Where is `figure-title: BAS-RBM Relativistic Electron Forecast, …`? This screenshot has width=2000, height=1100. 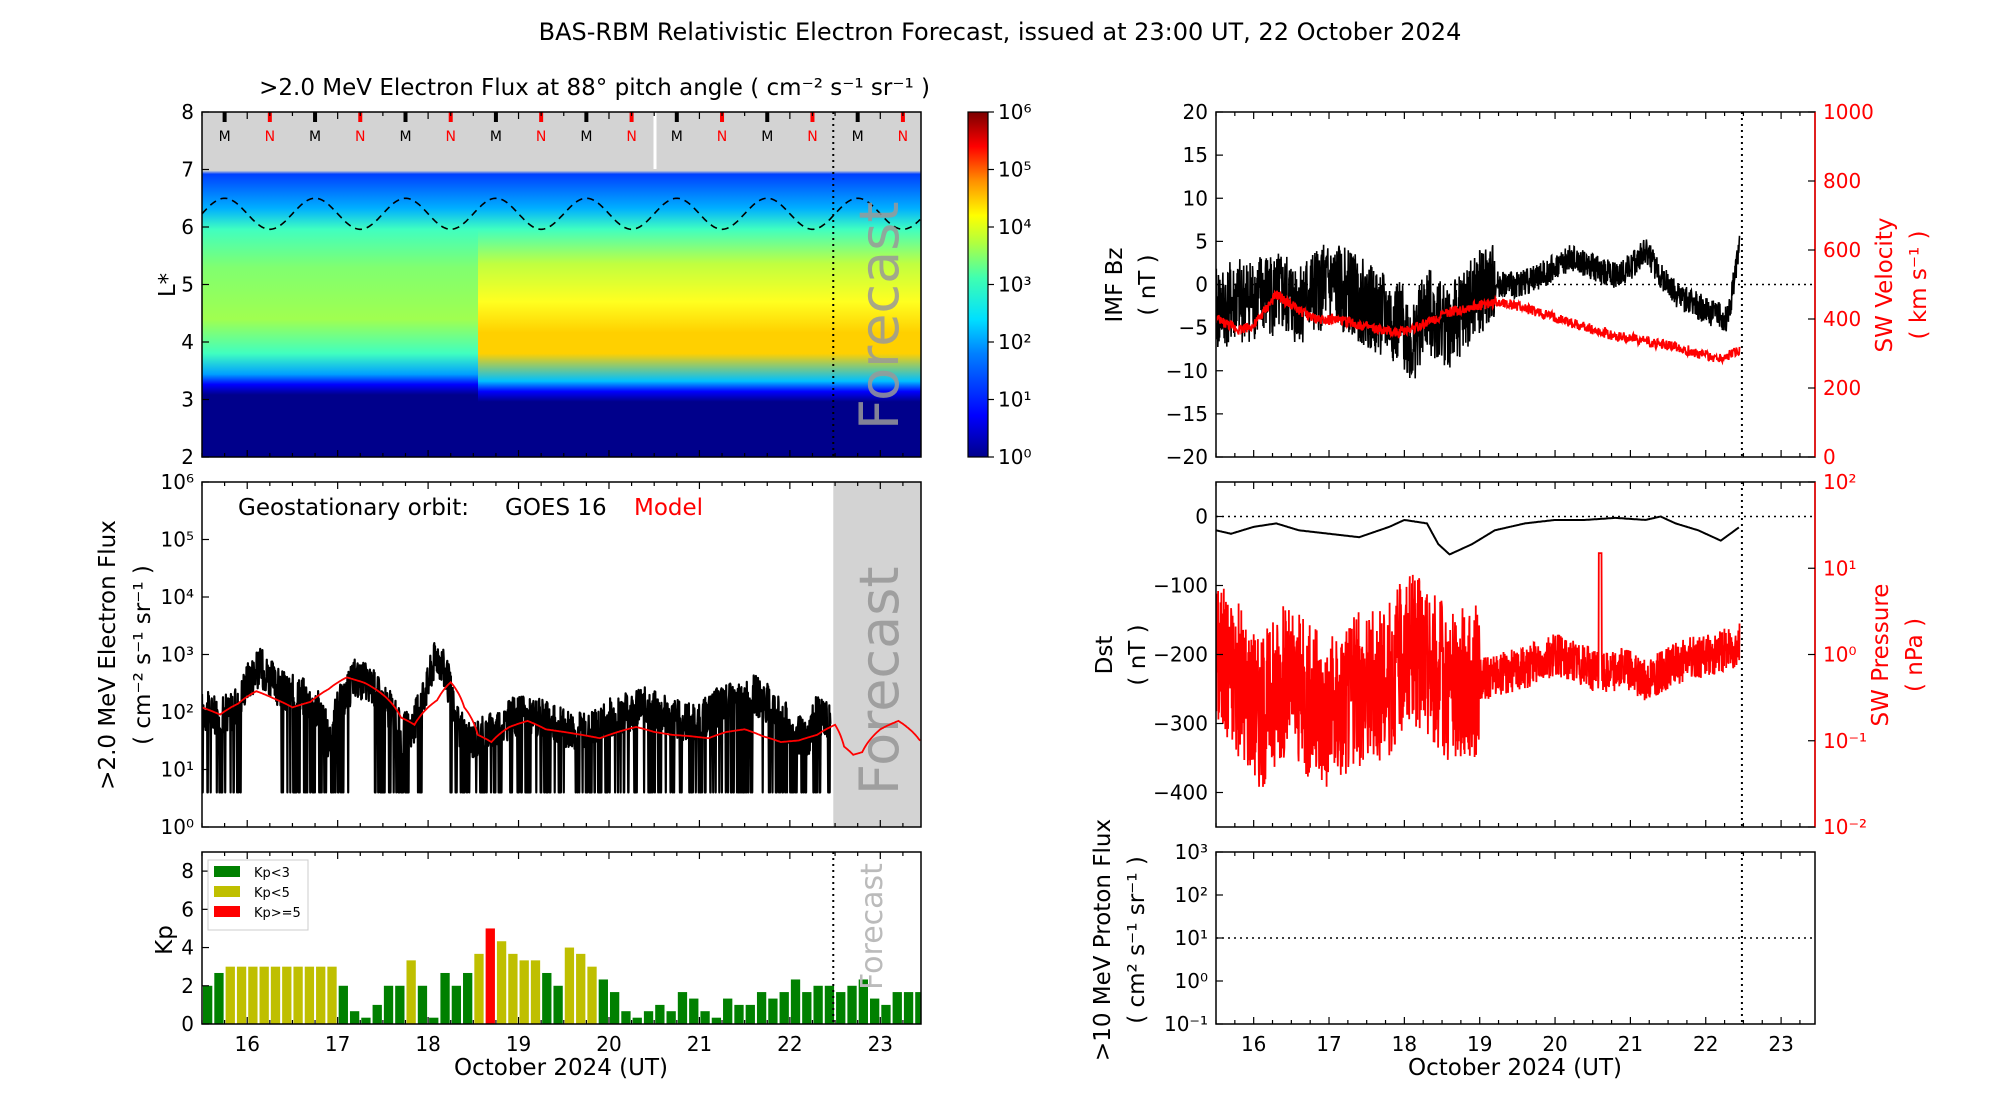
figure-title: BAS-RBM Relativistic Electron Forecast, … is located at coordinates (1000, 32).